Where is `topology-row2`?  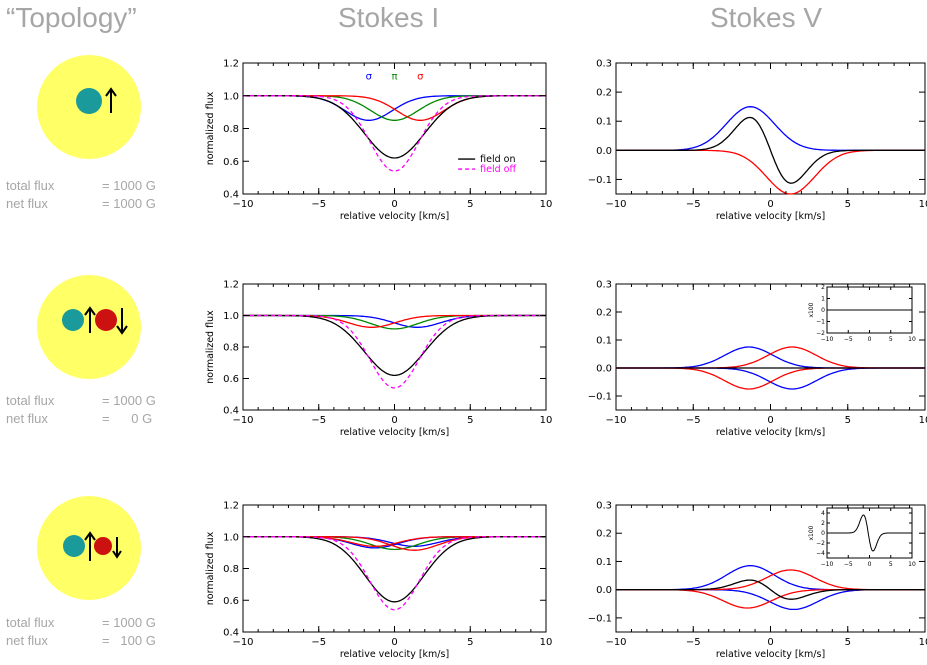
topology-row2 is located at coordinates (89, 327).